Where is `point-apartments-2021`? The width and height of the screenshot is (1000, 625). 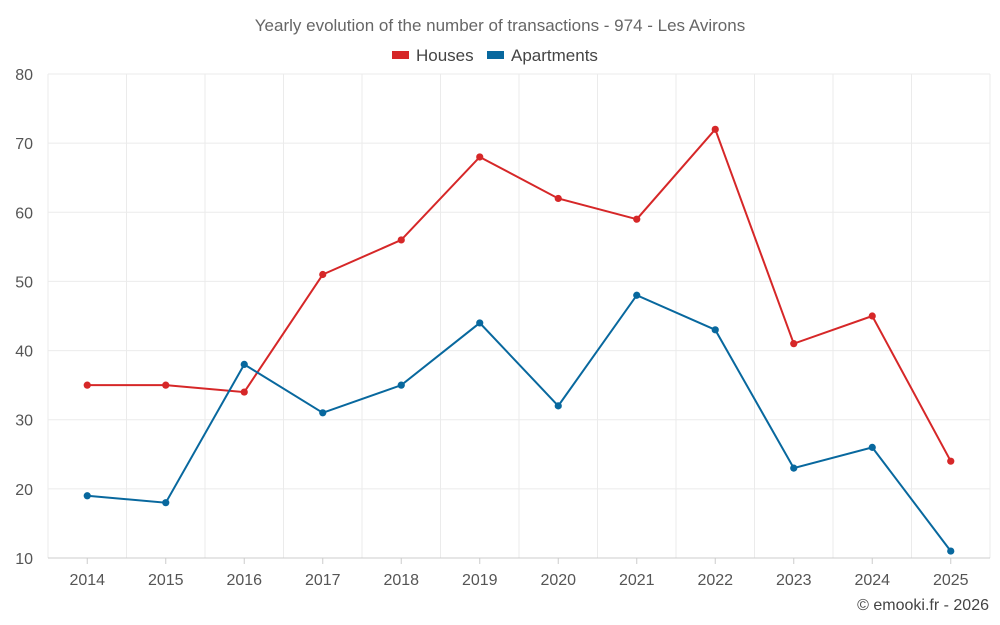 point-apartments-2021 is located at coordinates (637, 295).